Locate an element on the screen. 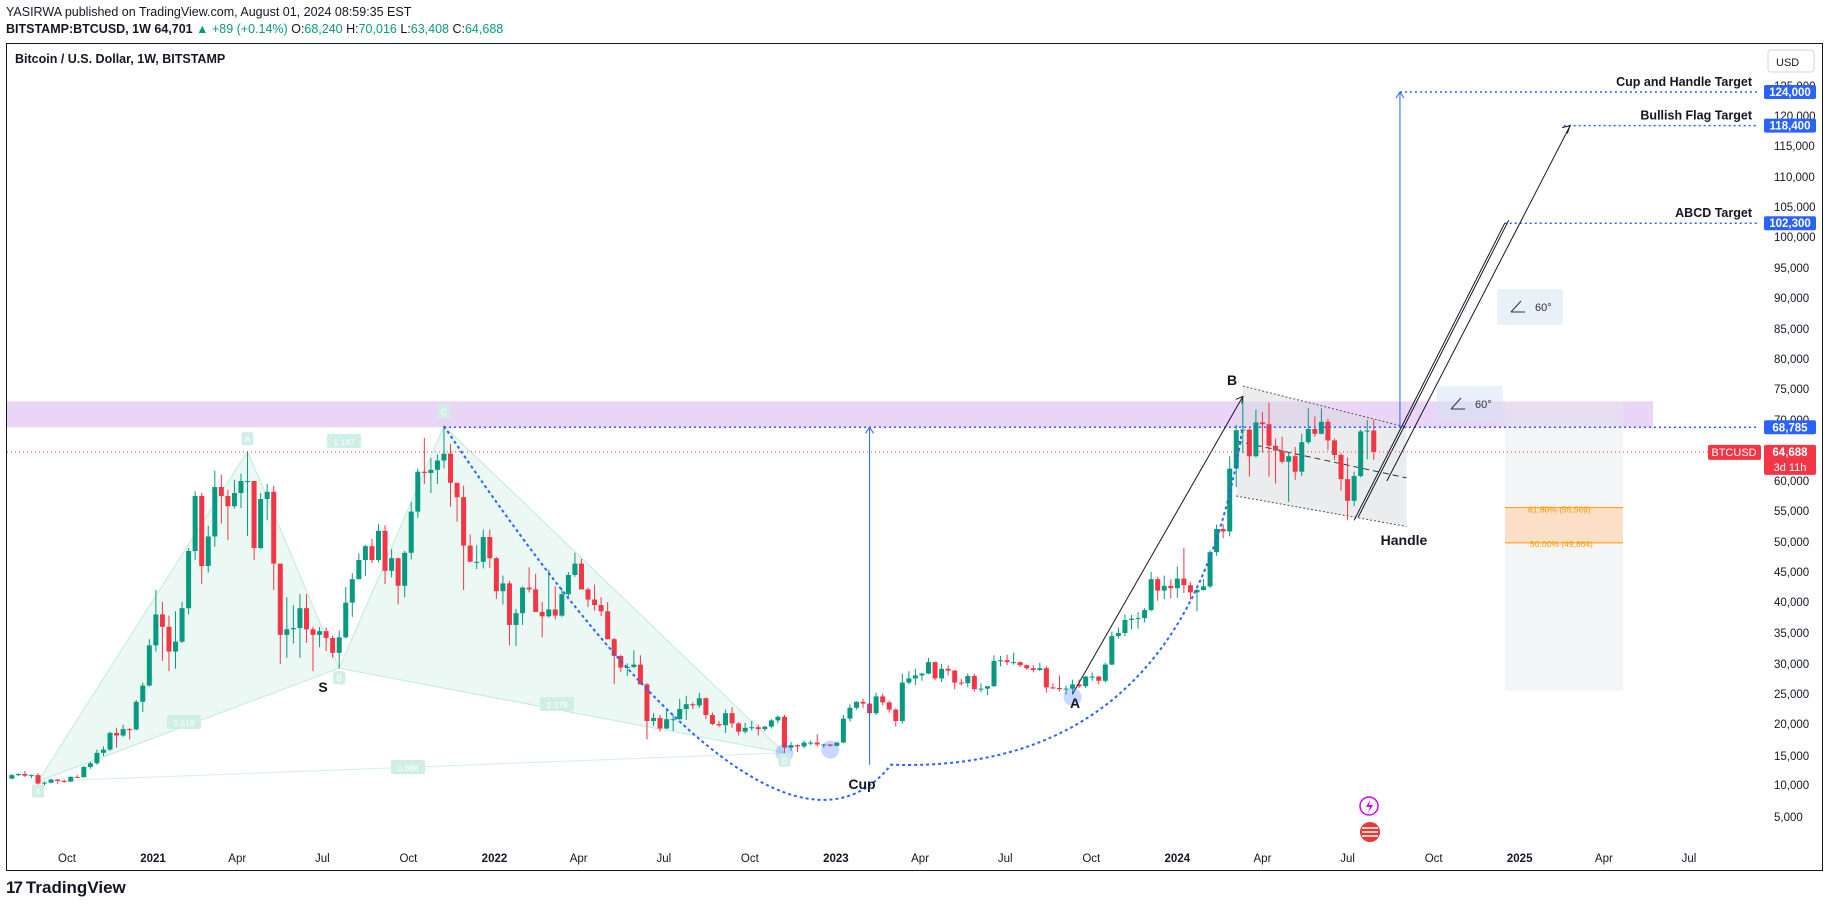 This screenshot has height=910, width=1829. x-tick-label: Oct is located at coordinates (1434, 859).